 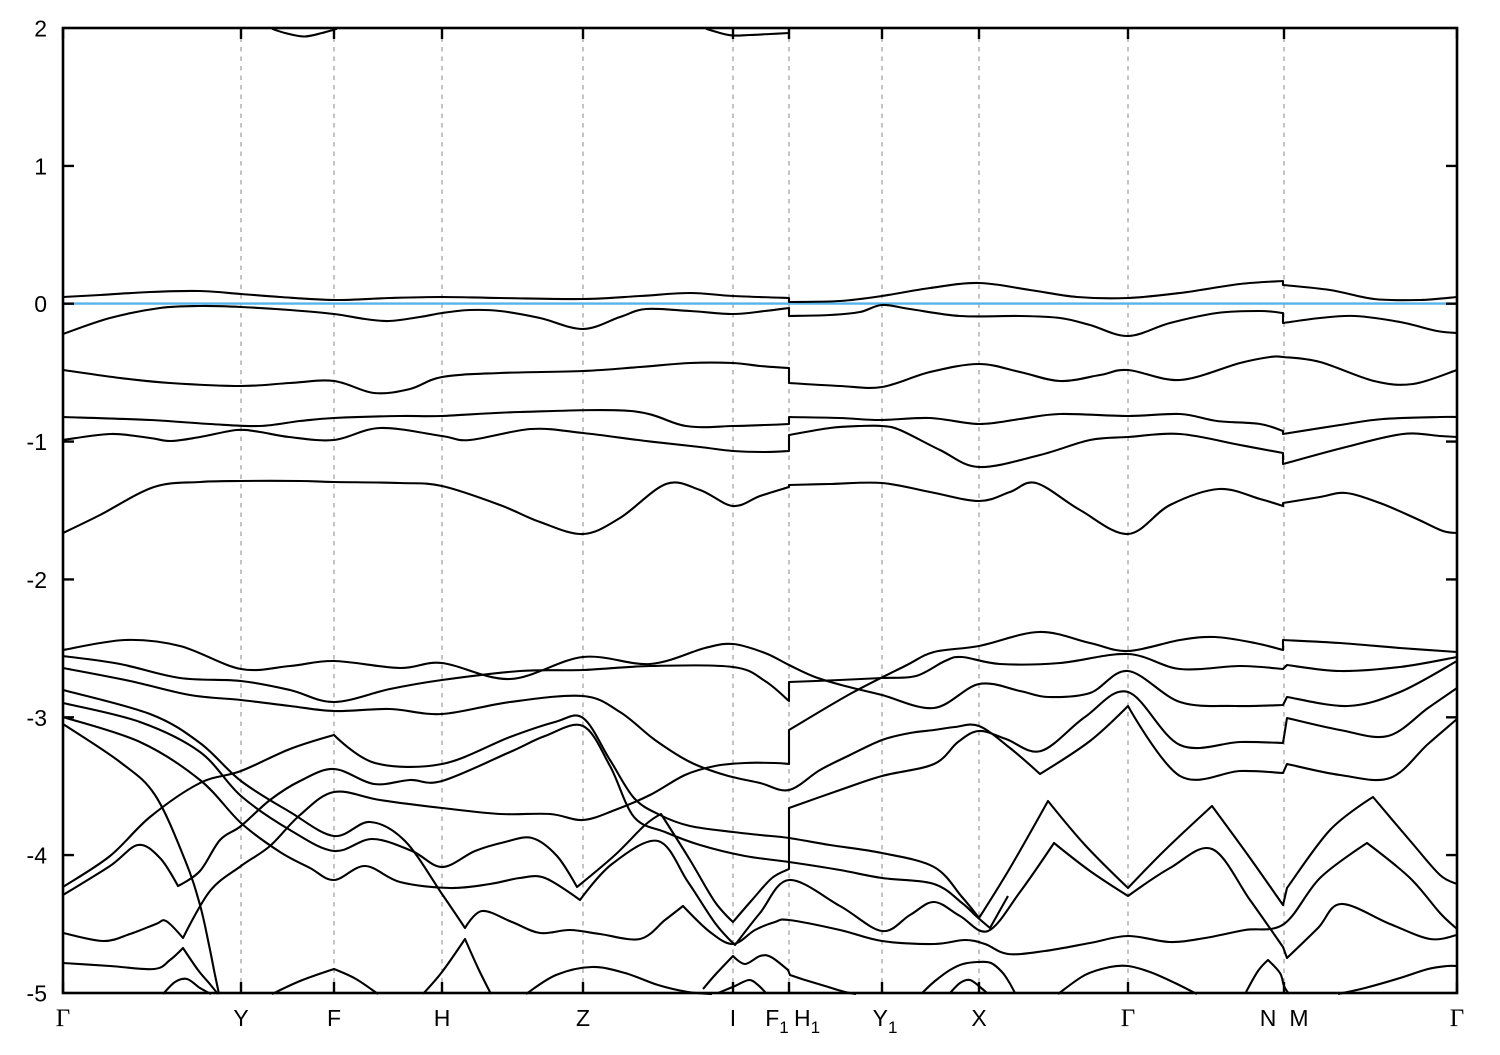 I want to click on svg-text: N, so click(x=1268, y=1018).